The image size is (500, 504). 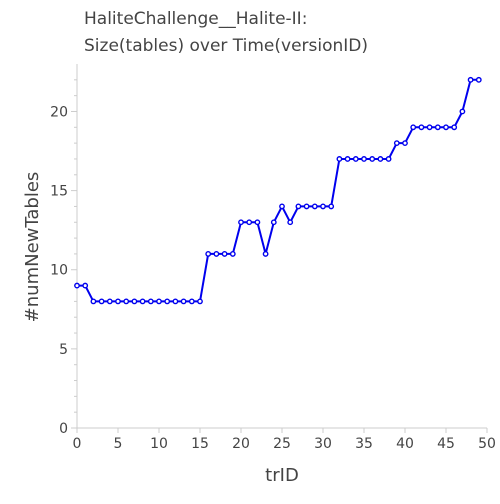 What do you see at coordinates (63, 350) in the screenshot?
I see `y-tick-label: 5` at bounding box center [63, 350].